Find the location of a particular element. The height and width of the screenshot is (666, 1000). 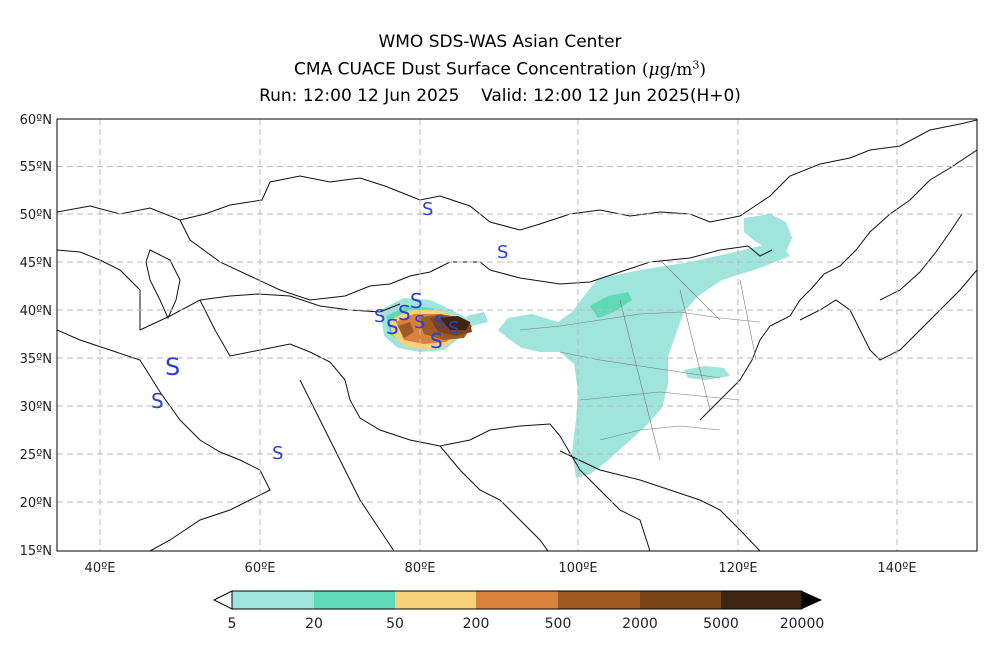

title-product: CMA CUACE Dust Surface Concentration is located at coordinates (465, 69).